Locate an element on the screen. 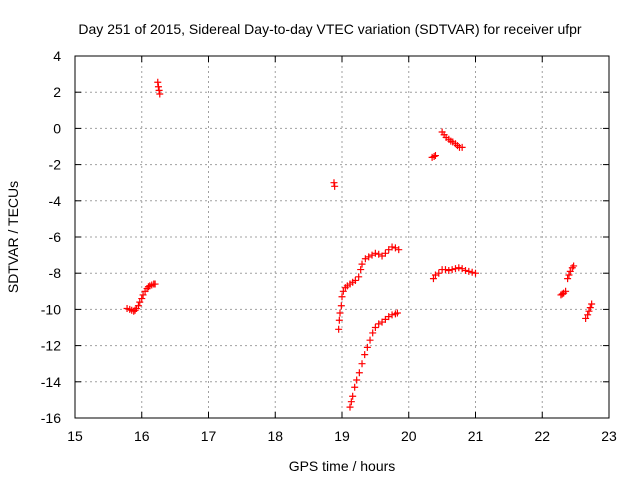  y-tick-label: -14 is located at coordinates (51, 382).